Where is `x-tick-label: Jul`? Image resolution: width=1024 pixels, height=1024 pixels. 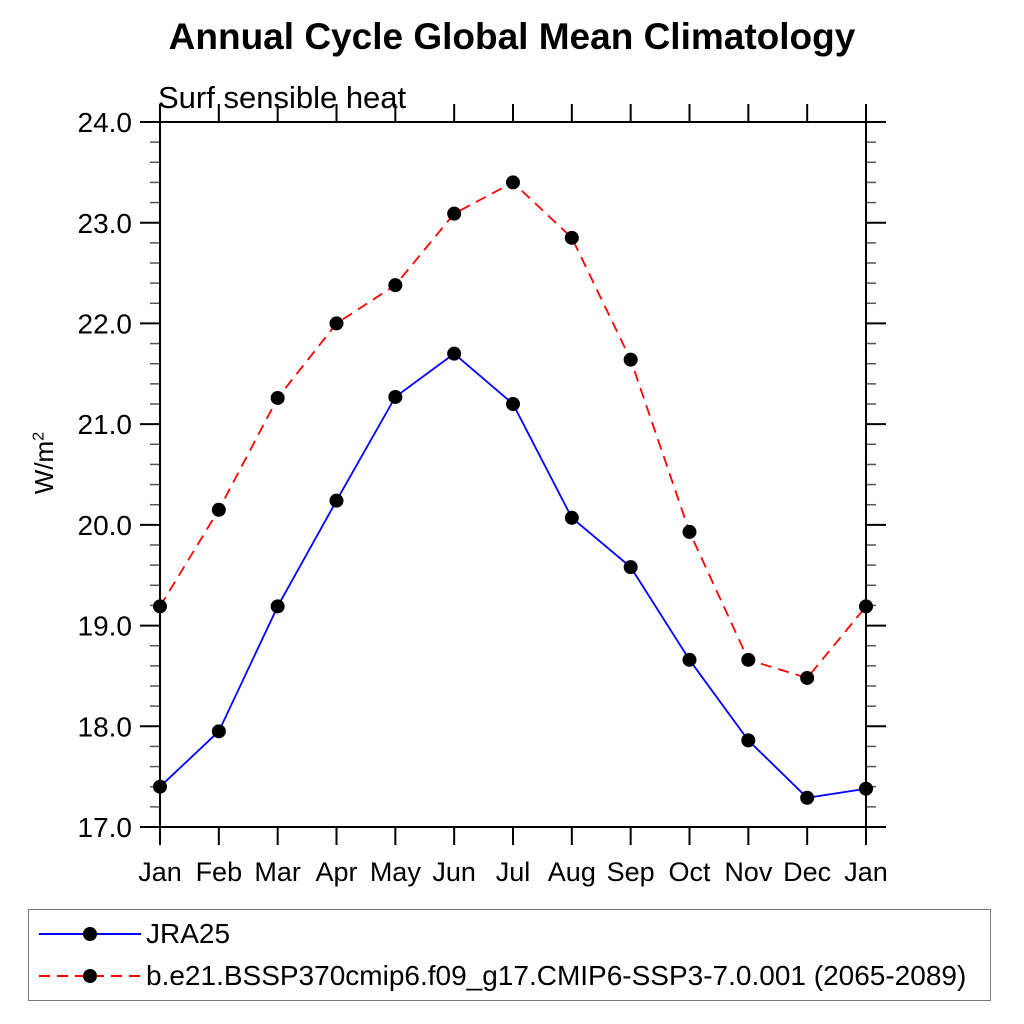 x-tick-label: Jul is located at coordinates (513, 872).